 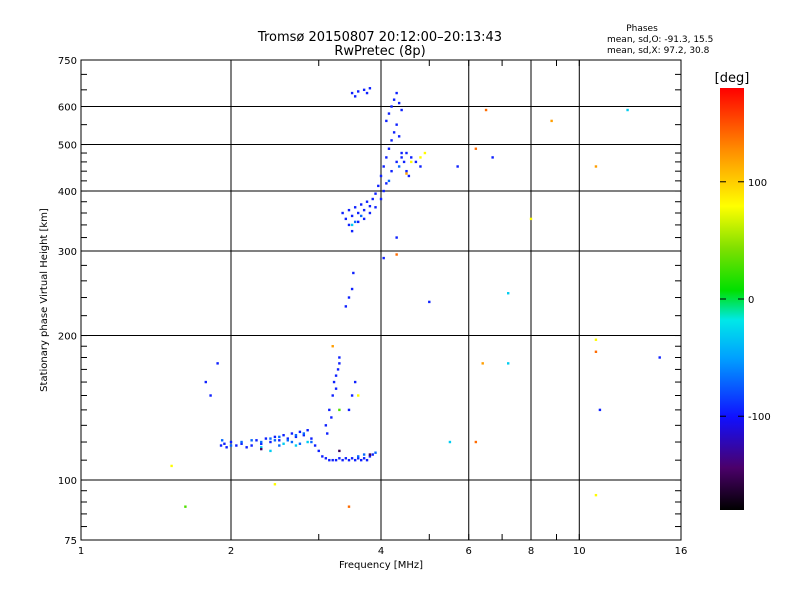 What do you see at coordinates (67, 61) in the screenshot?
I see `y-tick-label: 750` at bounding box center [67, 61].